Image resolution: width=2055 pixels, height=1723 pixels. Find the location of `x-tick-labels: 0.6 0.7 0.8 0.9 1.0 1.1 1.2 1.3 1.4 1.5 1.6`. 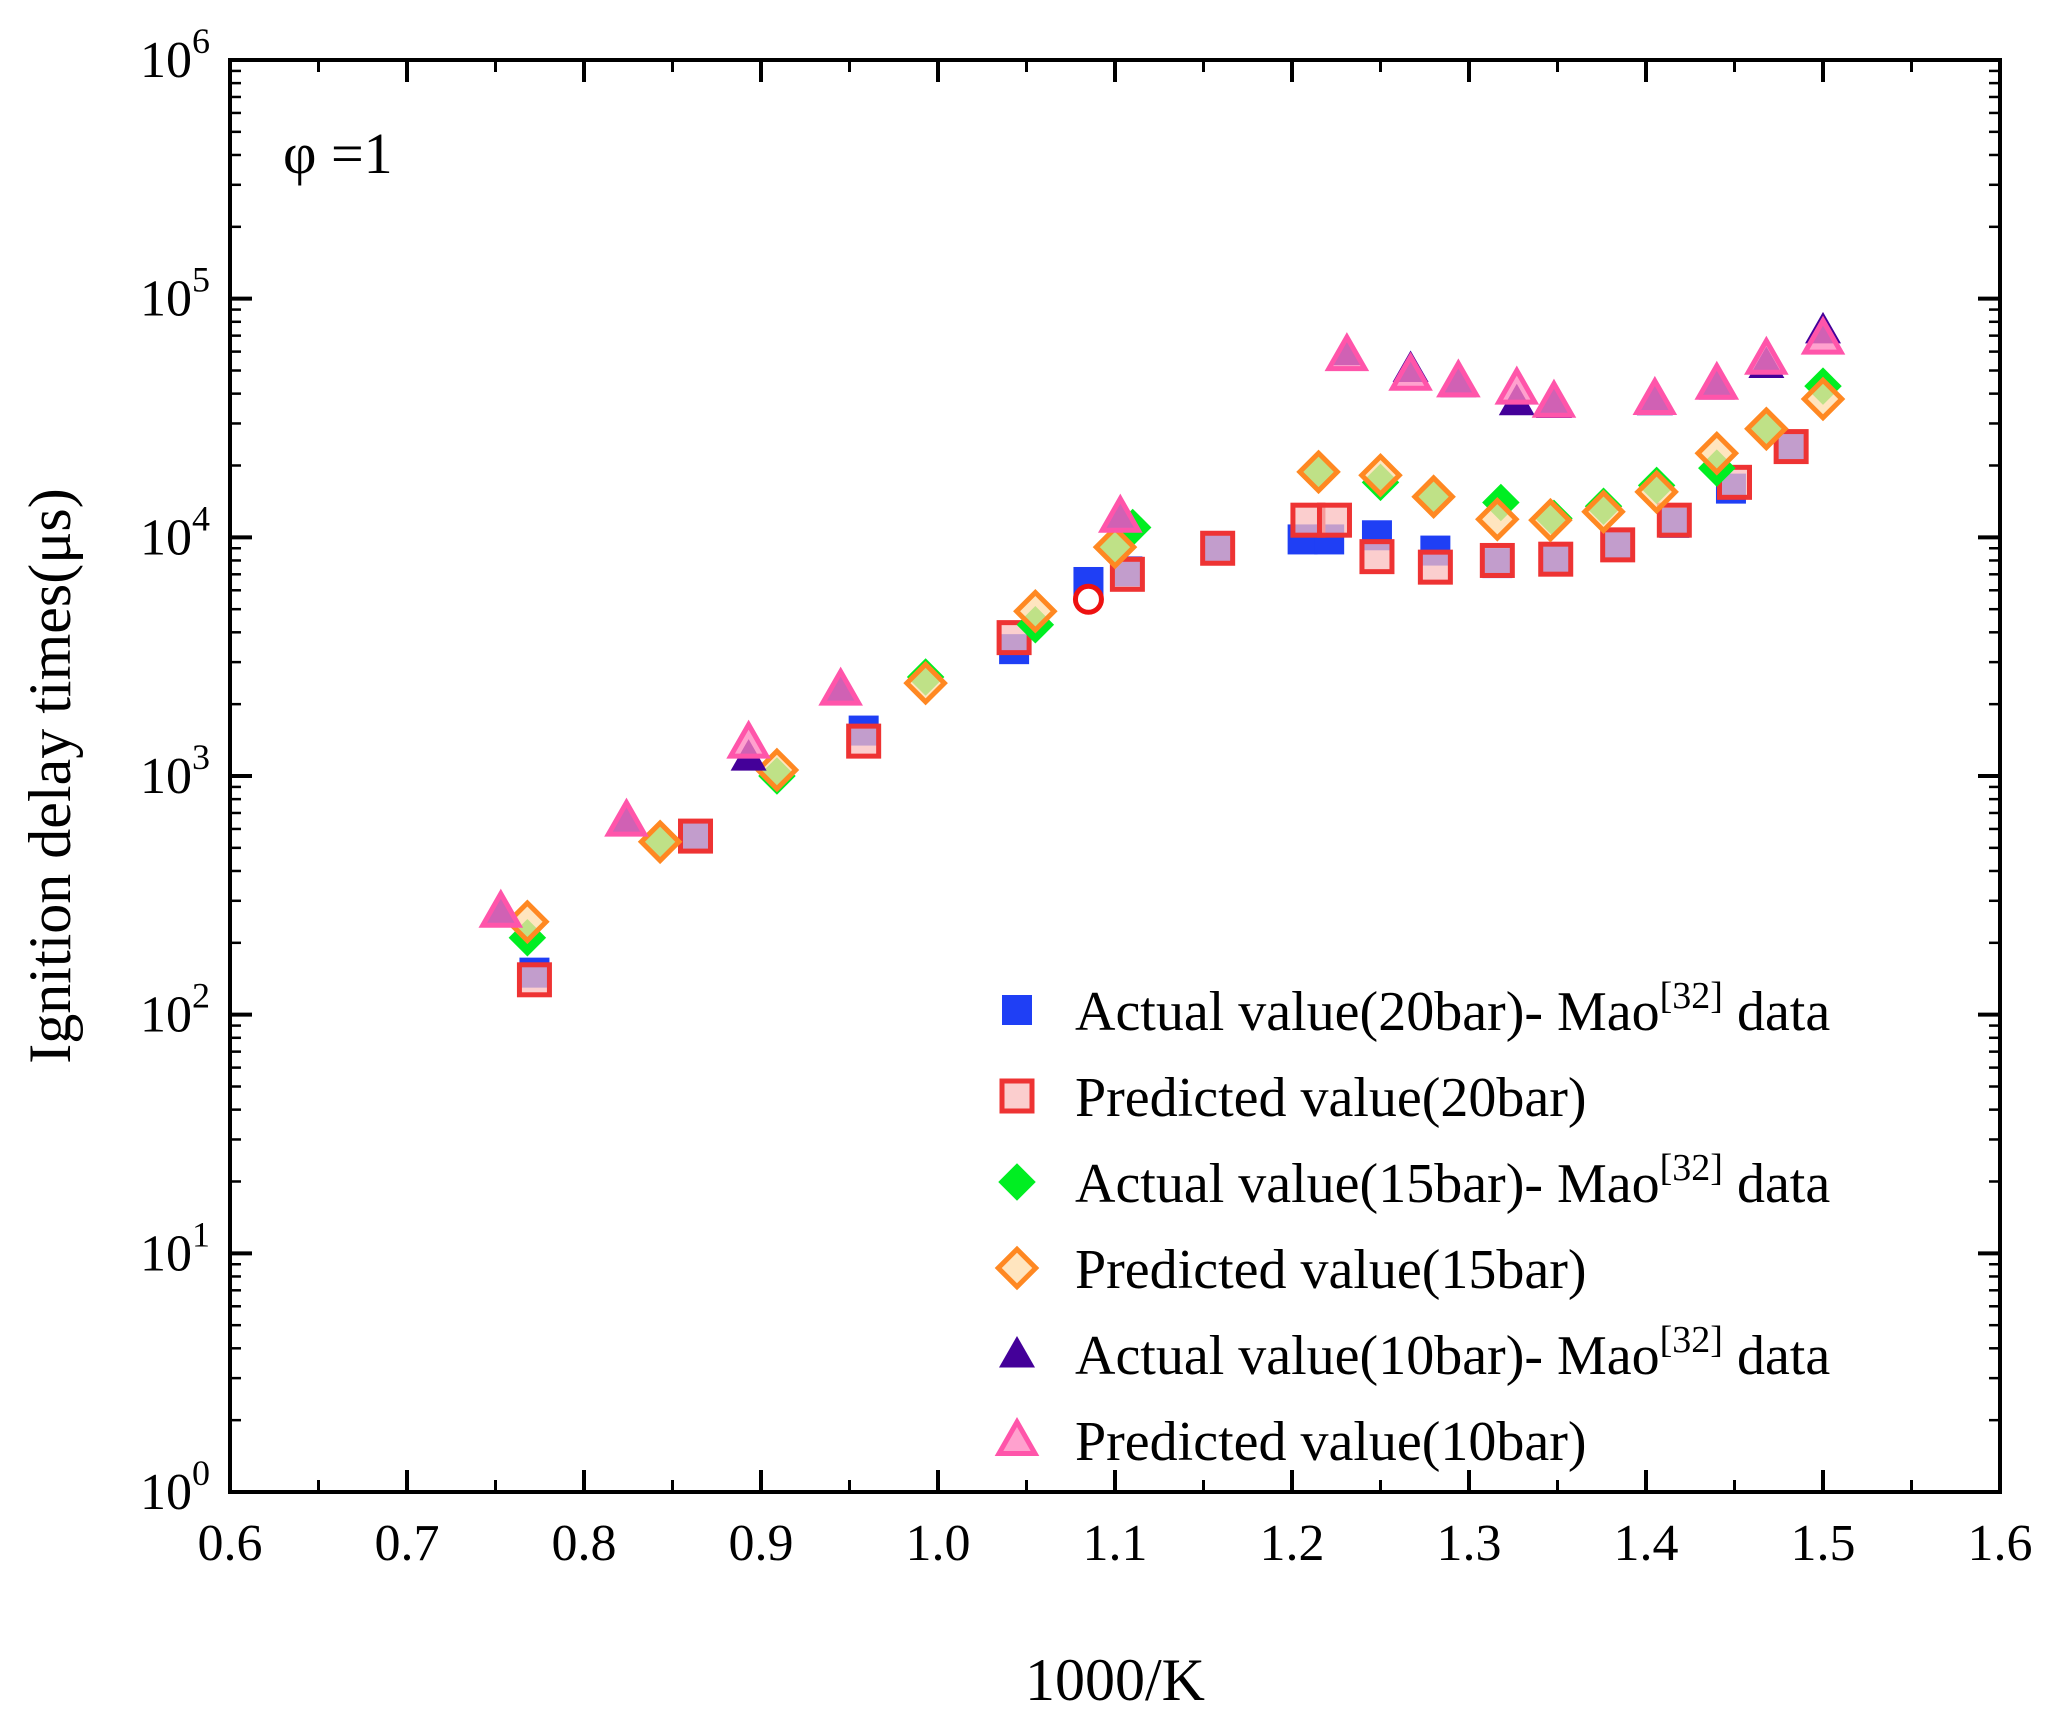

x-tick-labels: 0.6 0.7 0.8 0.9 1.0 1.1 1.2 1.3 1.4 1.5 1.6 is located at coordinates (1115, 1543).